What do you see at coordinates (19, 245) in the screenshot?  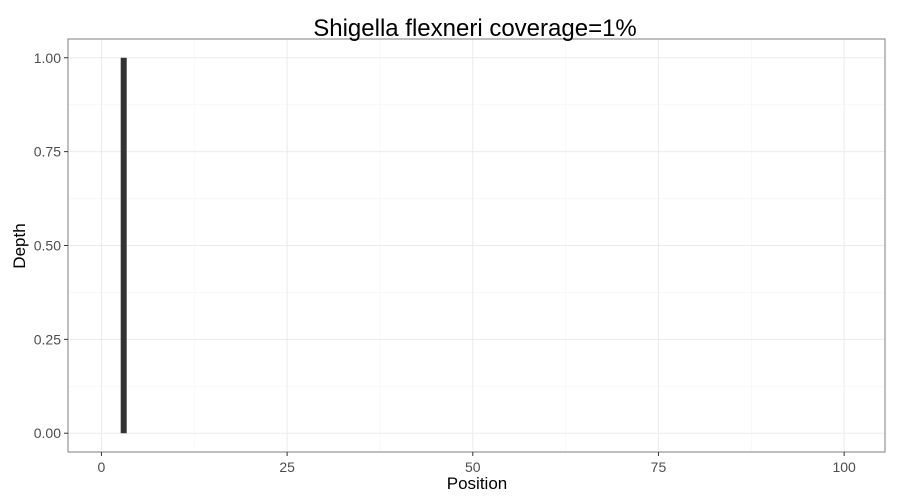 I see `y-axis-label: Depth` at bounding box center [19, 245].